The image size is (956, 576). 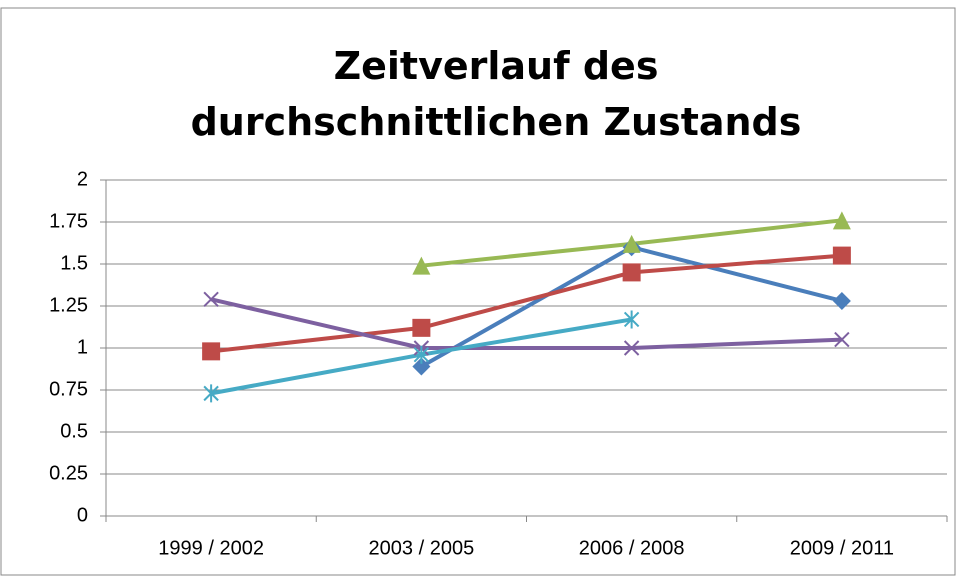 I want to click on x-tick-label: 2006 / 2008, so click(x=632, y=548).